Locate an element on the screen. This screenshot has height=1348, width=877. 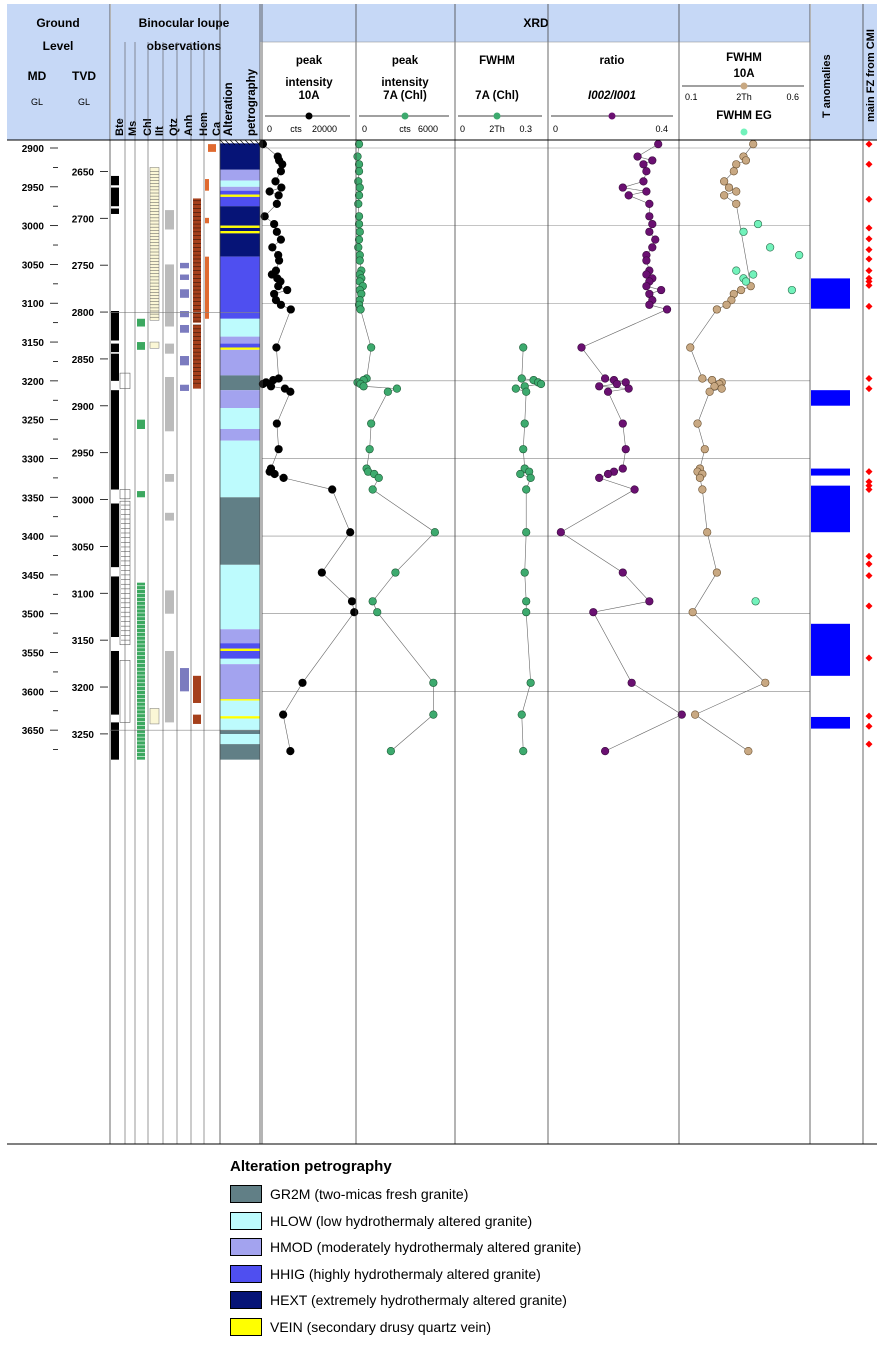
md-tick-label: 3150 is located at coordinates (33, 343).